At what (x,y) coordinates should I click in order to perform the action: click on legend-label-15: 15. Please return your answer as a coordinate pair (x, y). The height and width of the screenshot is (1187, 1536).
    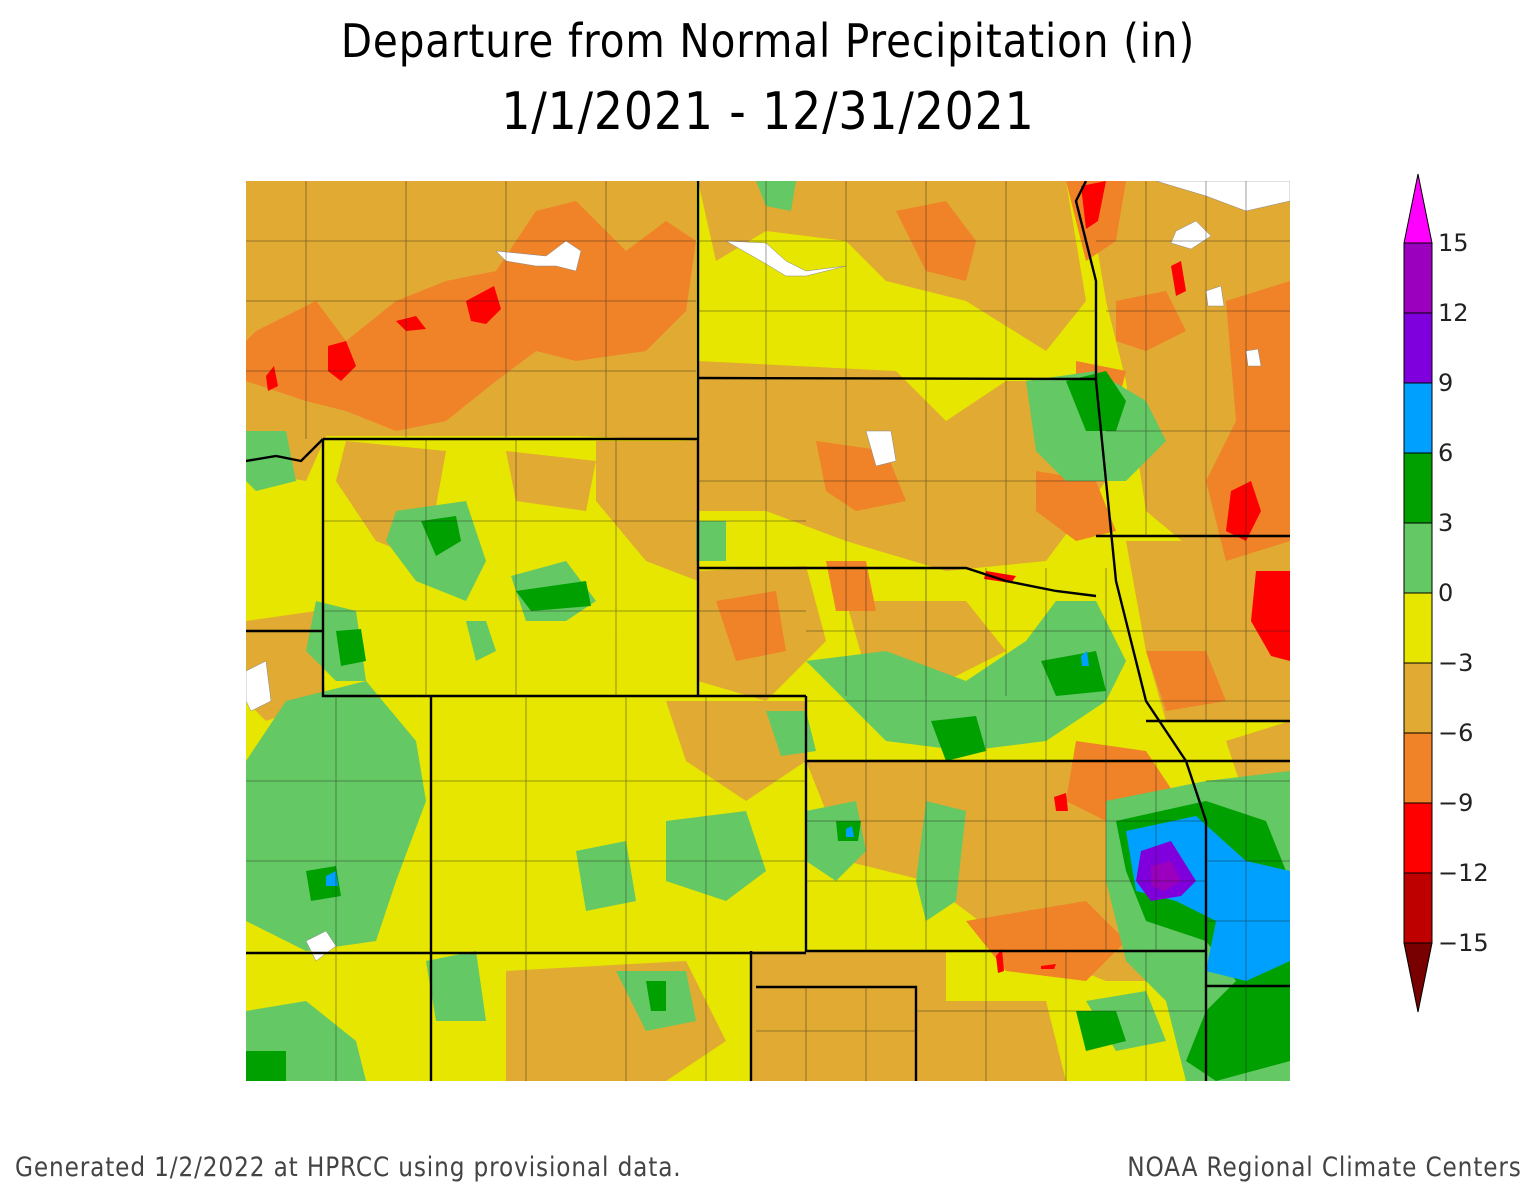
    Looking at the image, I should click on (1453, 243).